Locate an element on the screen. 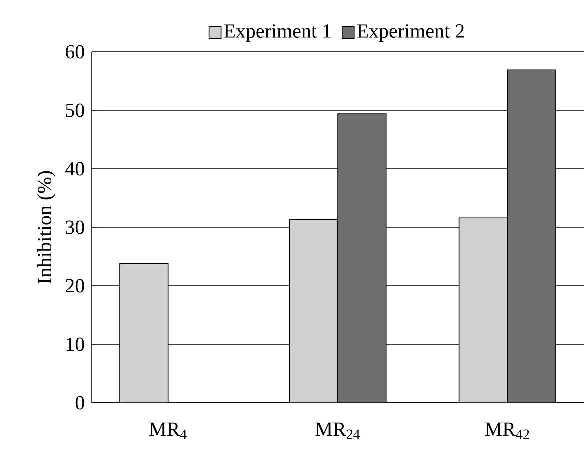 The image size is (586, 456). y-tick-label: 30 is located at coordinates (75, 227).